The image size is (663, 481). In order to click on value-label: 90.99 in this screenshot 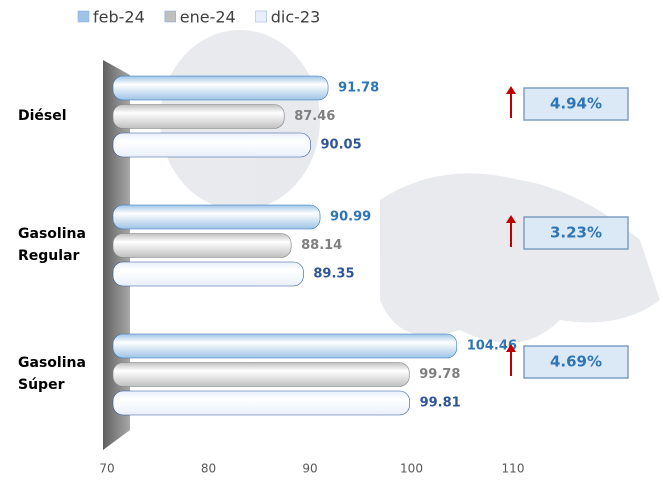, I will do `click(350, 217)`.